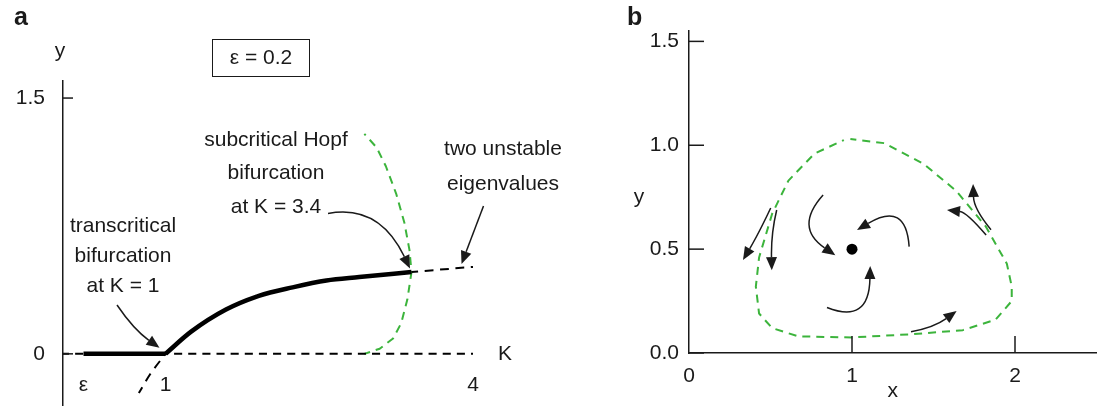  Describe the element at coordinates (473, 384) in the screenshot. I see `x-tick-label: 4` at that location.